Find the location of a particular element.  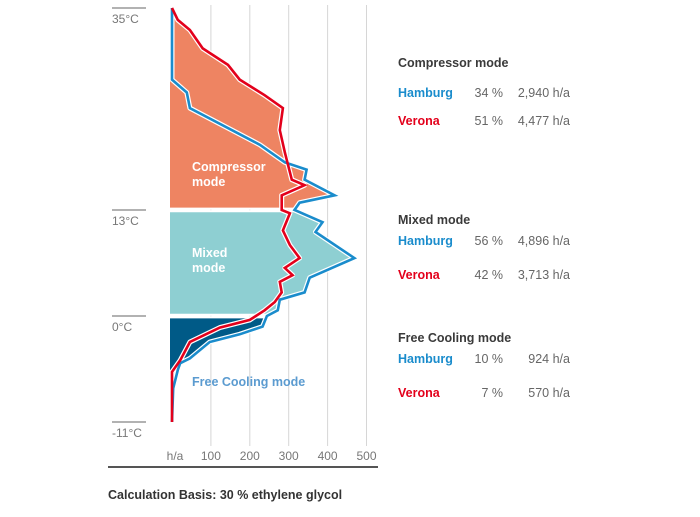

legend-percent: 51 % is located at coordinates (489, 121).